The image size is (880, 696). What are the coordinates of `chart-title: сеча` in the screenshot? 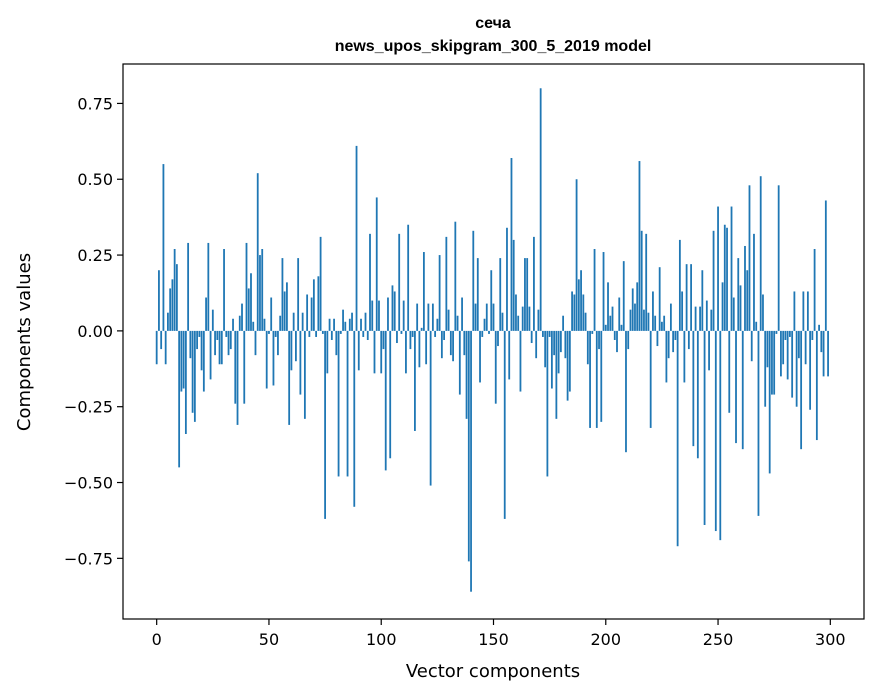 It's located at (493, 23).